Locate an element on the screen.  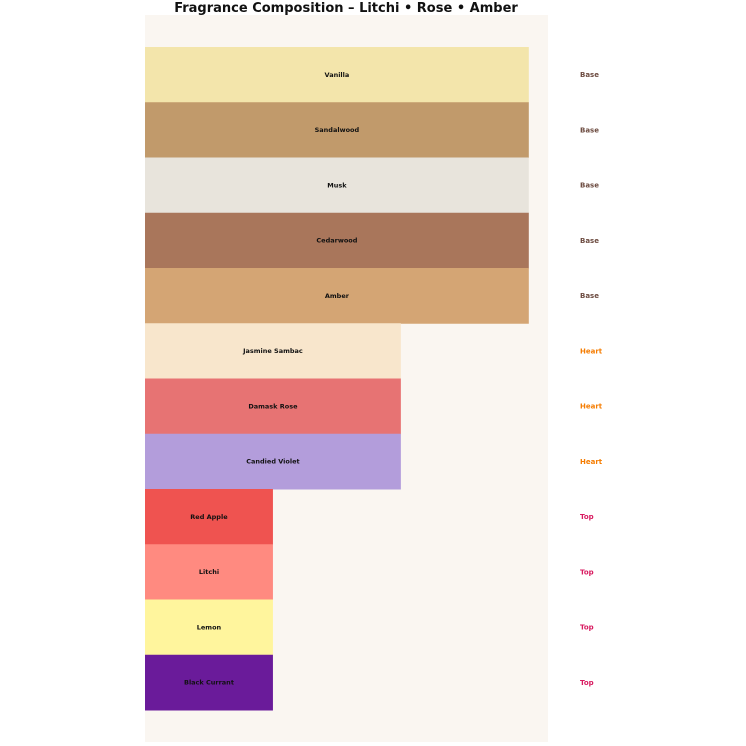
tier-label-black-currant: Top is located at coordinates (587, 683).